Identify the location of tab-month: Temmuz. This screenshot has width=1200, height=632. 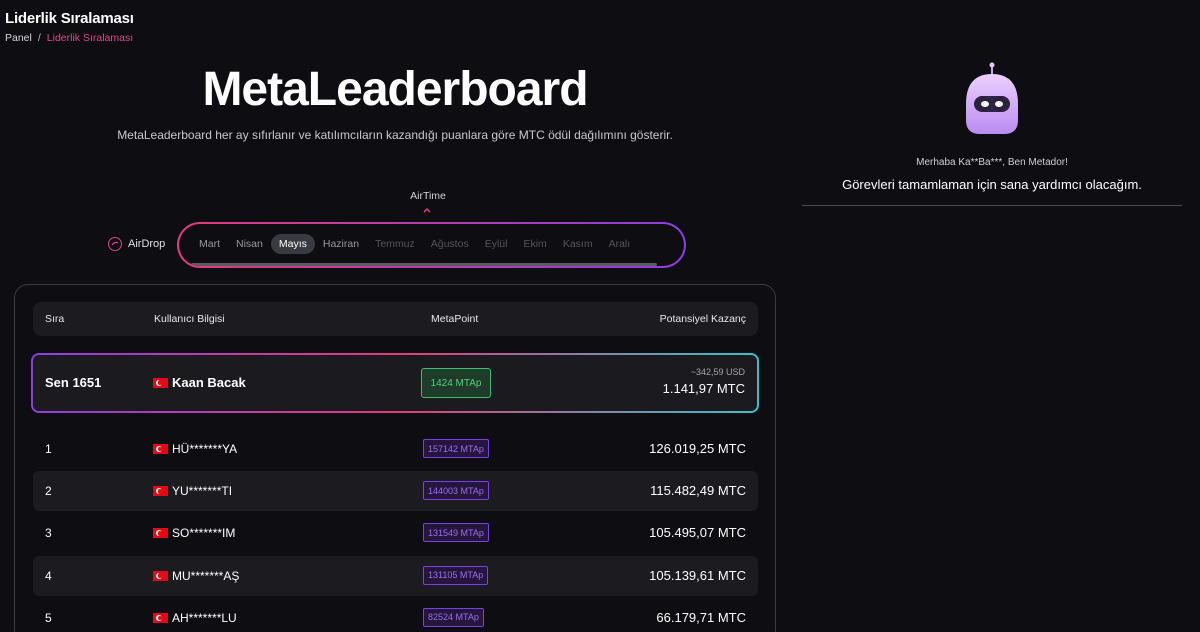
(395, 244).